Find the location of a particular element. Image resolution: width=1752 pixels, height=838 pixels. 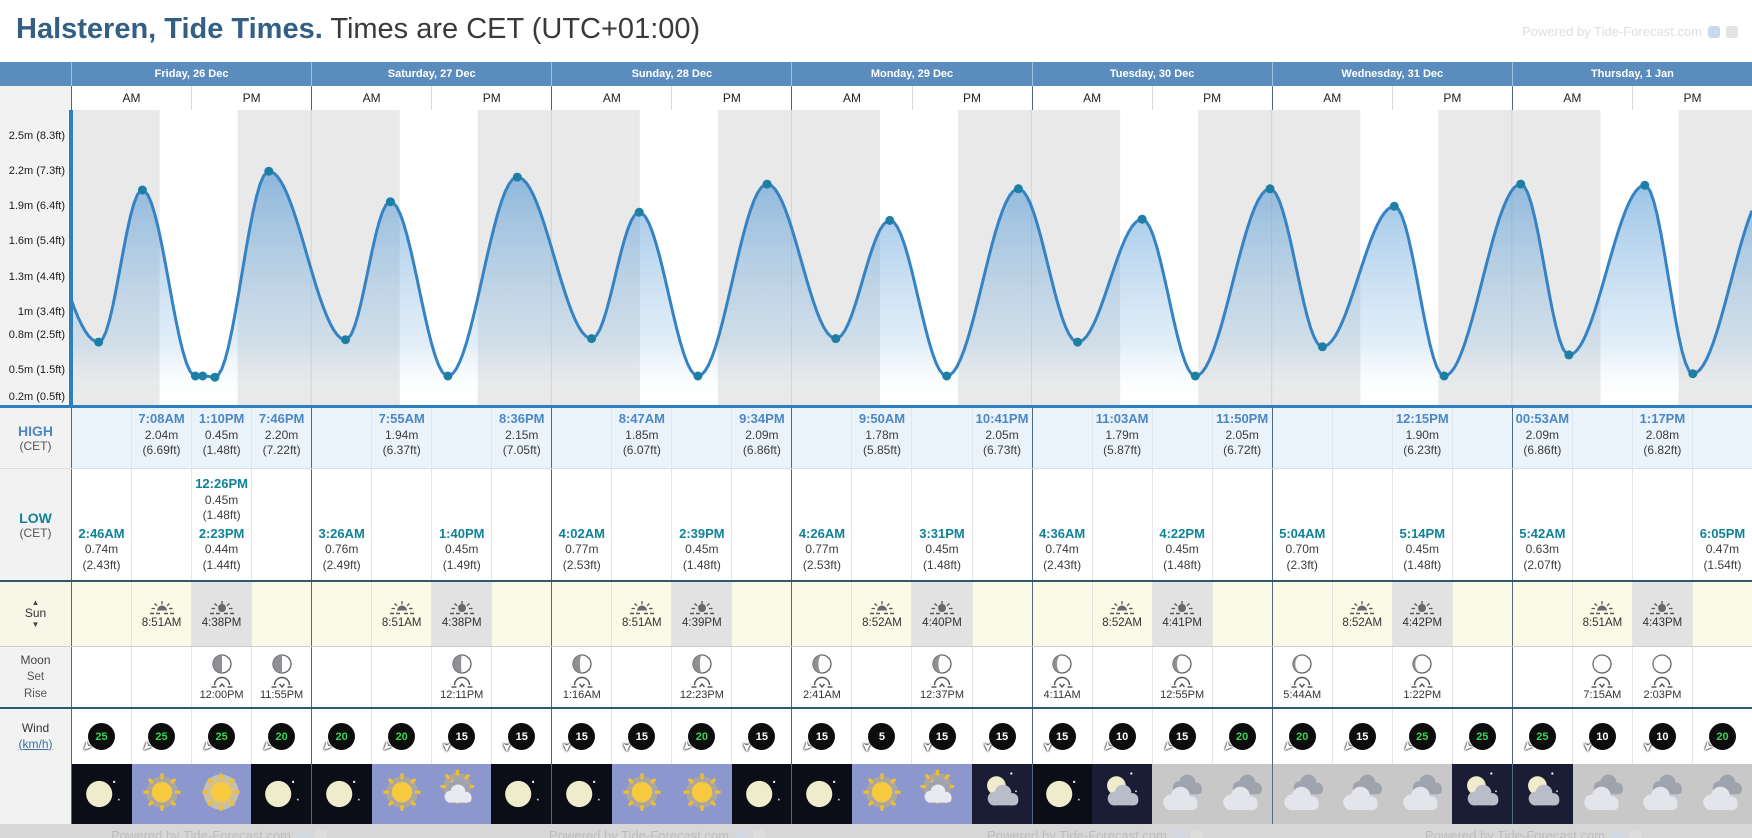

weather-icon-moon-cloud is located at coordinates (1542, 794).